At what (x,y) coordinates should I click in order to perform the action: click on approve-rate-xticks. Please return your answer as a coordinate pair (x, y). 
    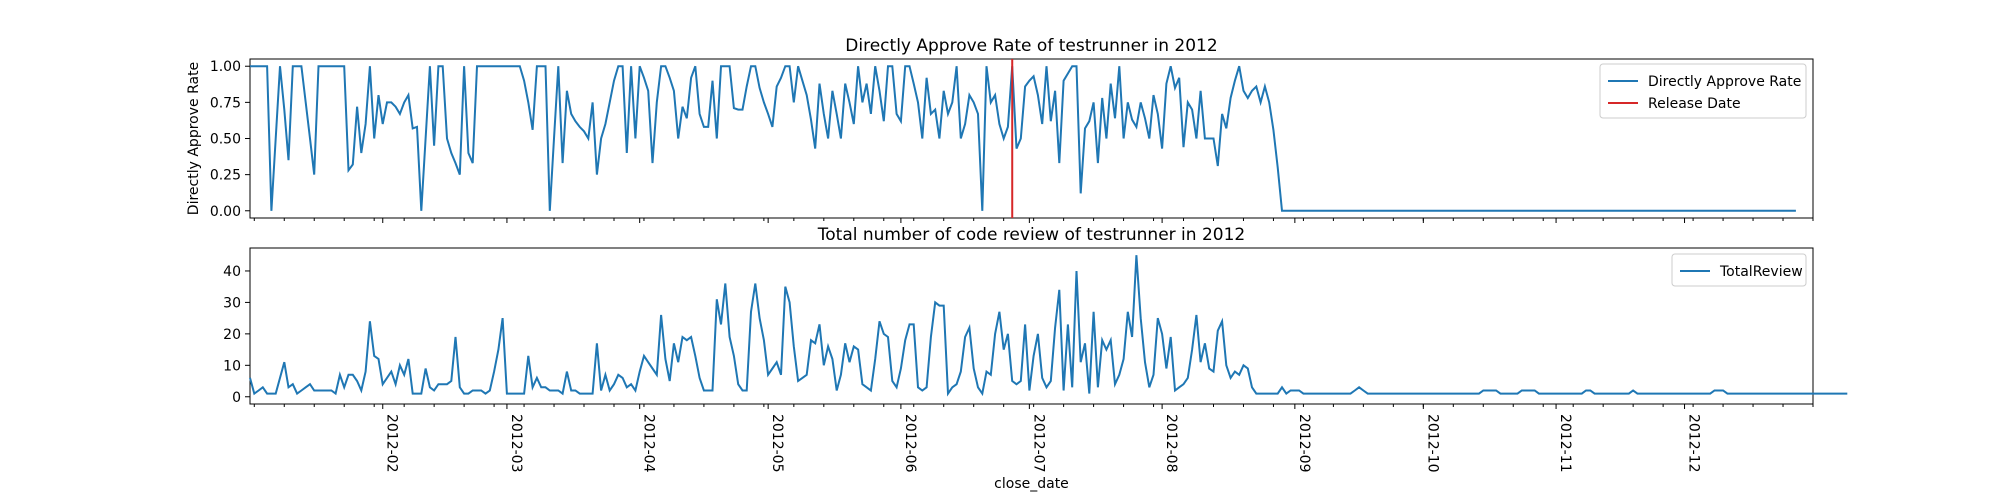
    Looking at the image, I should click on (1033, 220).